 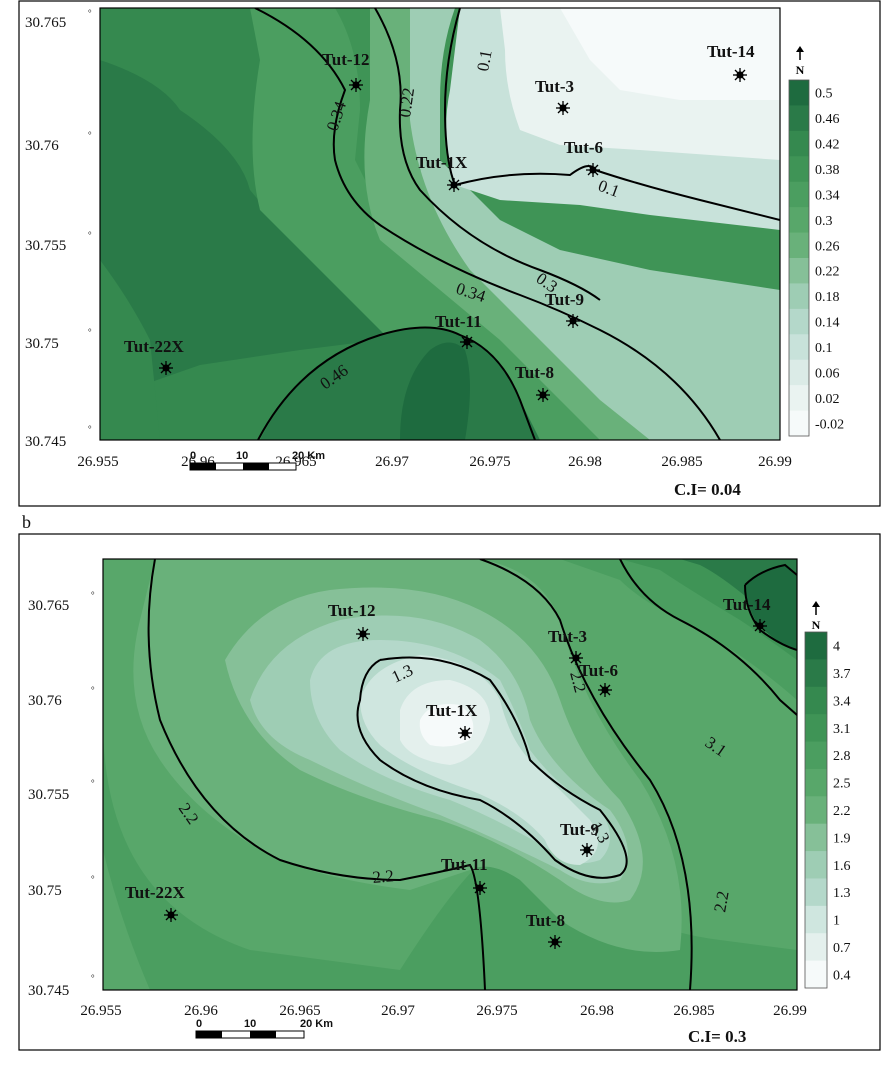 I want to click on legend-label: 3.4, so click(x=842, y=701).